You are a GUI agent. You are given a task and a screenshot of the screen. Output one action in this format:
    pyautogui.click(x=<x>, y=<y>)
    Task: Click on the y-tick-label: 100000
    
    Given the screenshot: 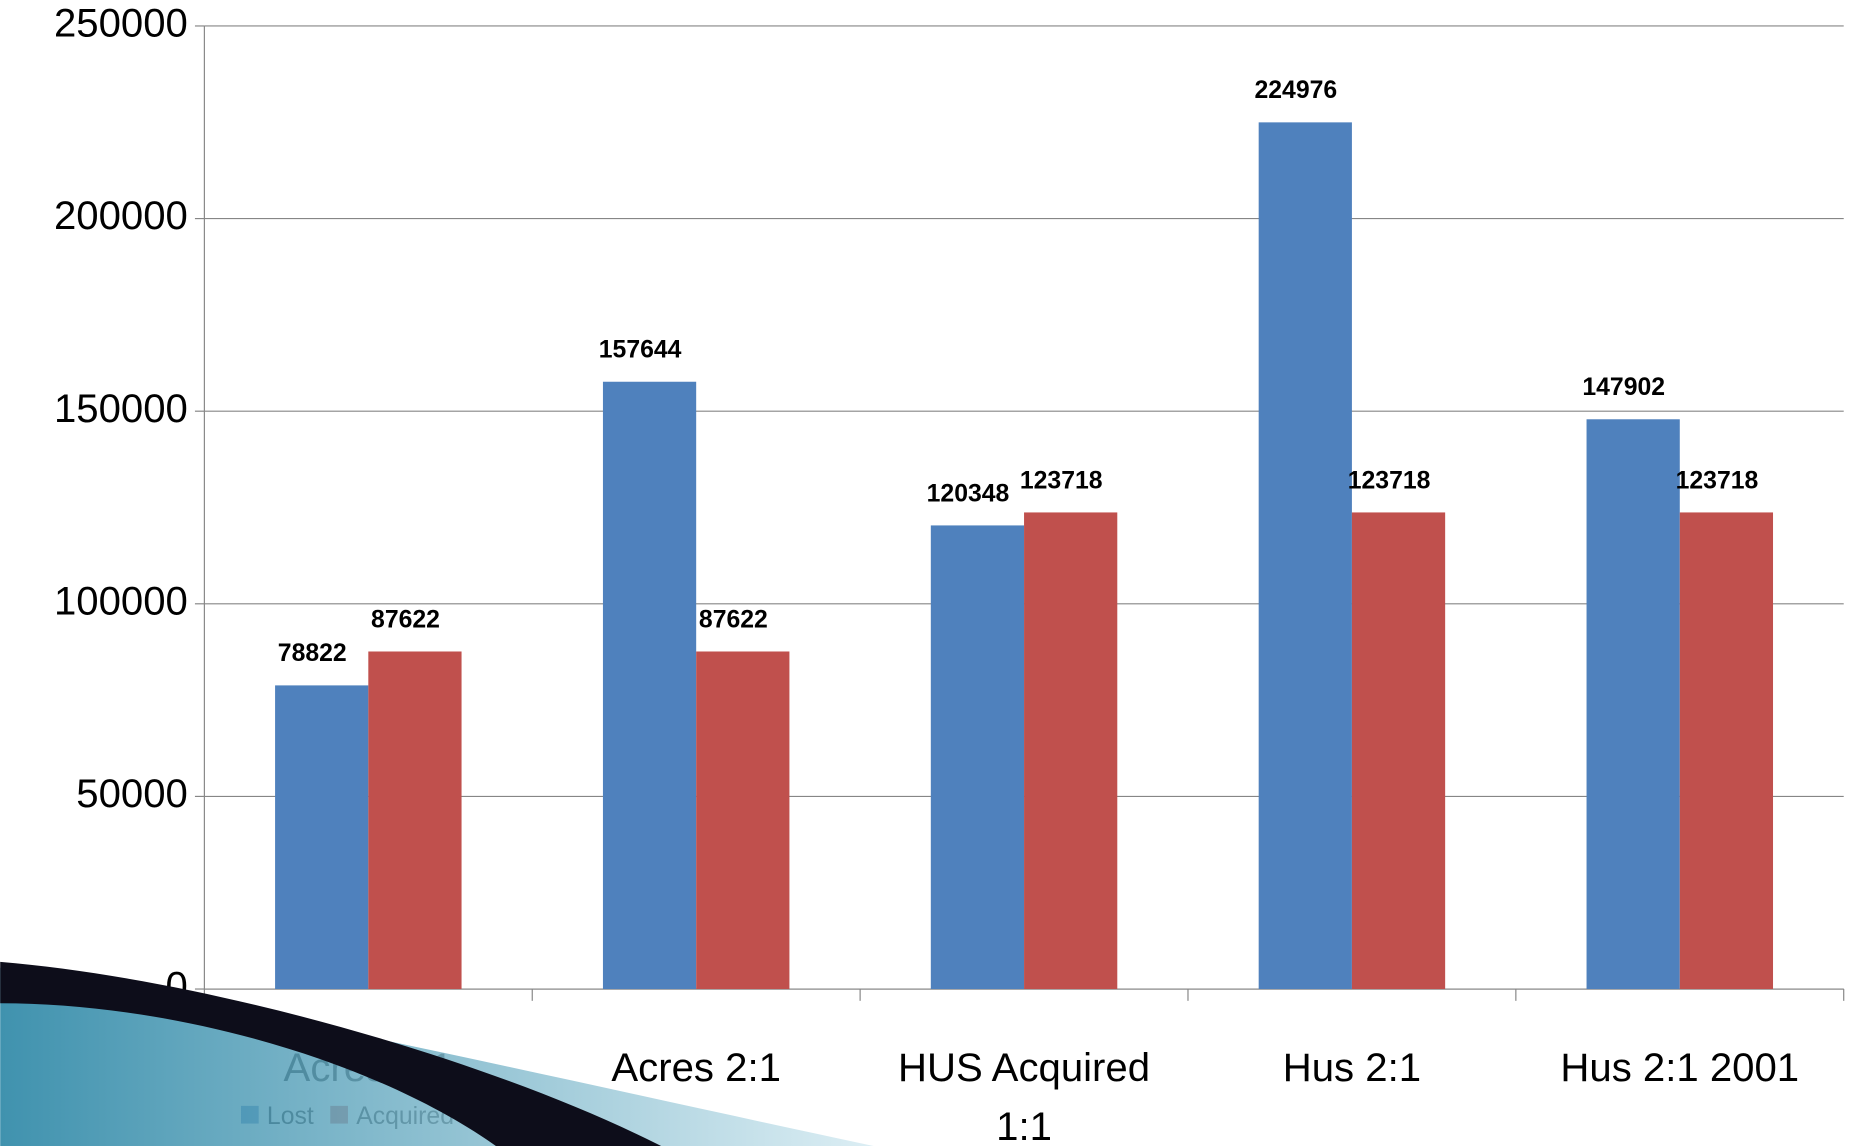 What is the action you would take?
    pyautogui.click(x=121, y=600)
    